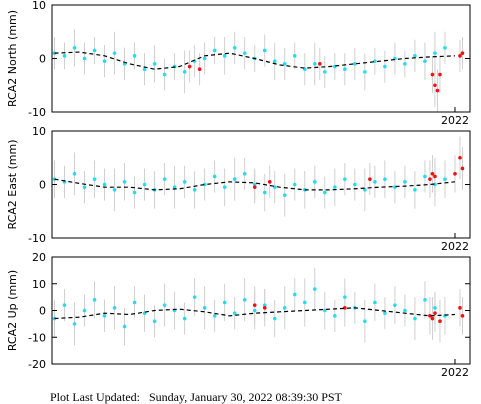 The image size is (481, 404). I want to click on y-tick-label: -20, so click(37, 364).